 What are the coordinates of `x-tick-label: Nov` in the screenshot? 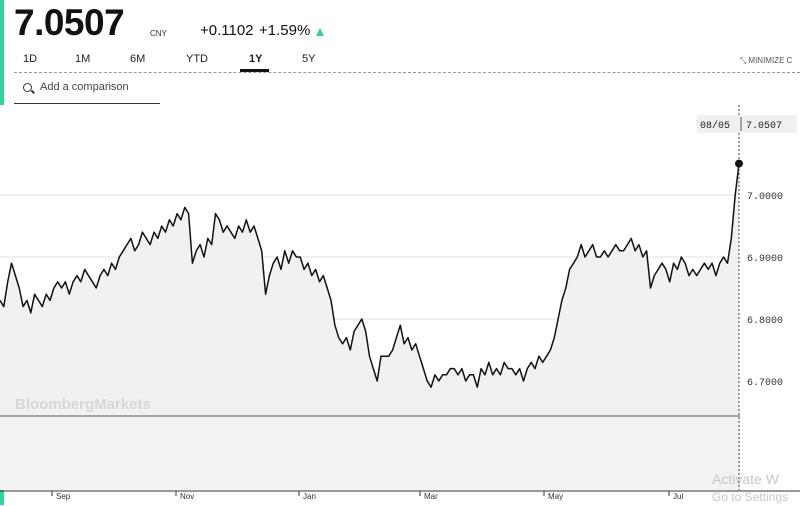 It's located at (187, 496).